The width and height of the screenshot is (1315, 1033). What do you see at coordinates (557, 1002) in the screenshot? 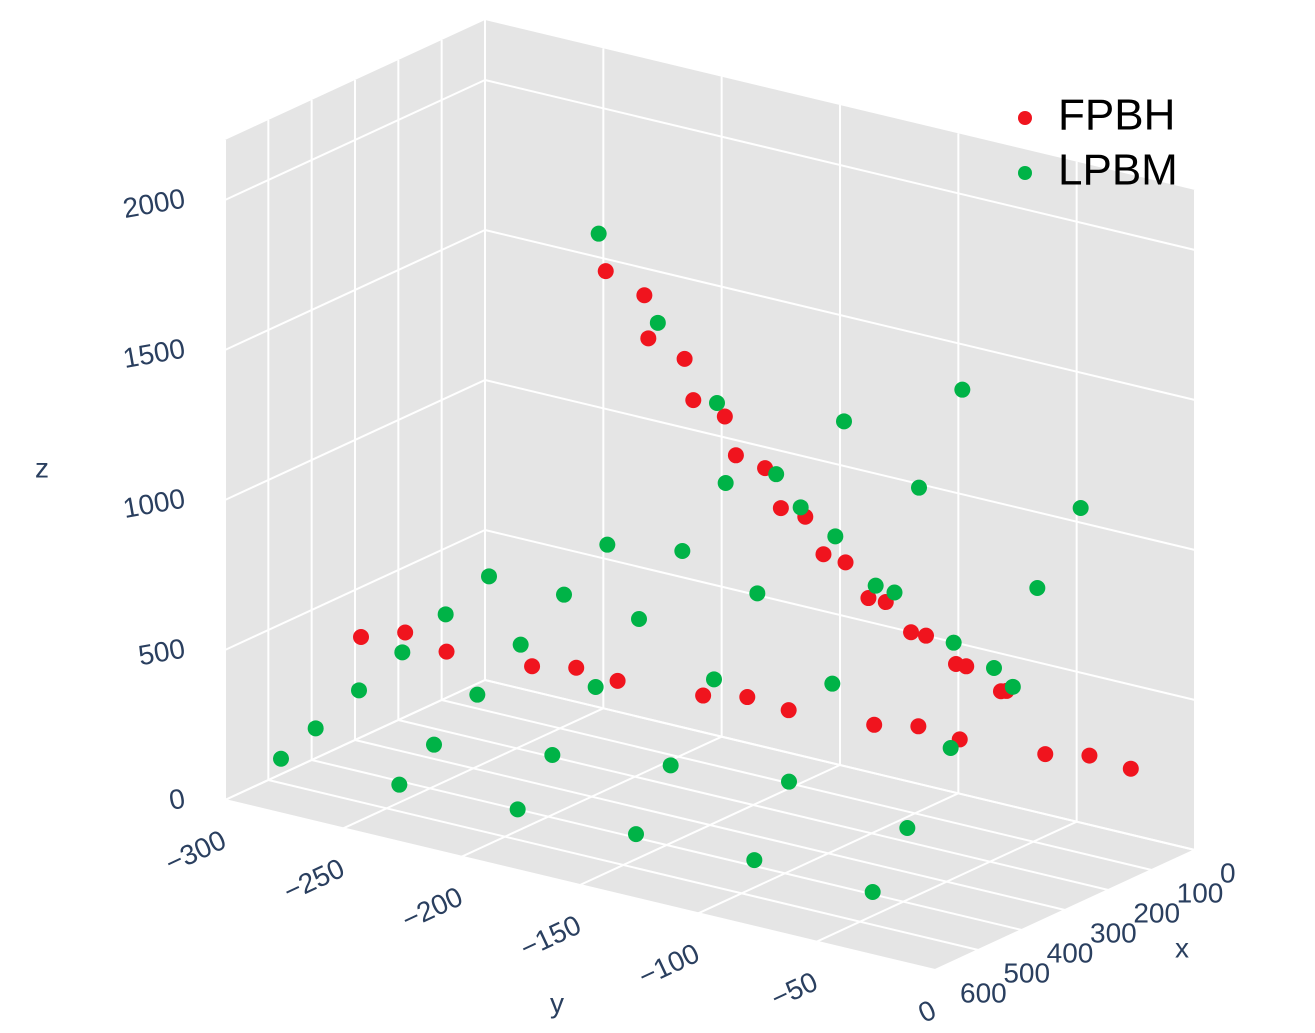
I see `y-axis-title: y` at bounding box center [557, 1002].